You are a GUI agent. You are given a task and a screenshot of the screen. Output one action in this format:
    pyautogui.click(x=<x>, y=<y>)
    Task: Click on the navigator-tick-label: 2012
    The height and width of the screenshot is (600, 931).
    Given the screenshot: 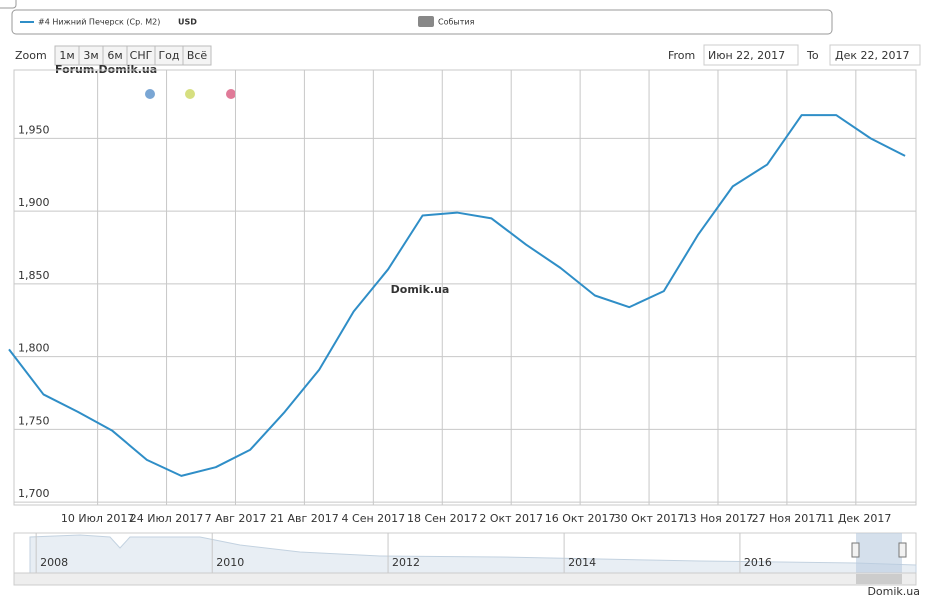 What is the action you would take?
    pyautogui.click(x=406, y=562)
    